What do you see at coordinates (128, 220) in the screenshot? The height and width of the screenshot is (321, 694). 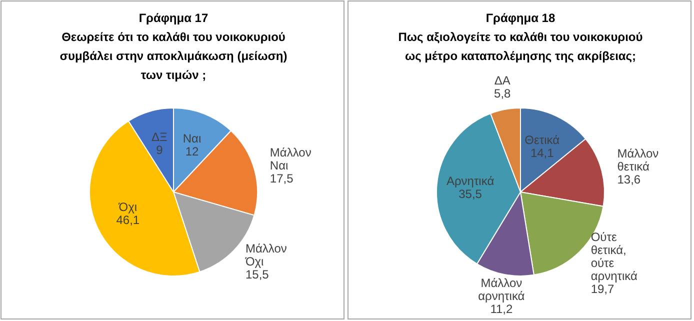 I see `data-label: 46,1` at bounding box center [128, 220].